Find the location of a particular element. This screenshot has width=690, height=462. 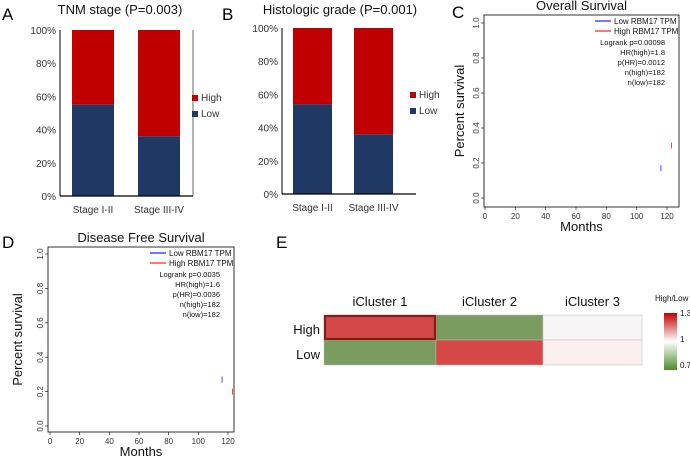

stat-text: HR(high)=1.6 is located at coordinates (197, 284).